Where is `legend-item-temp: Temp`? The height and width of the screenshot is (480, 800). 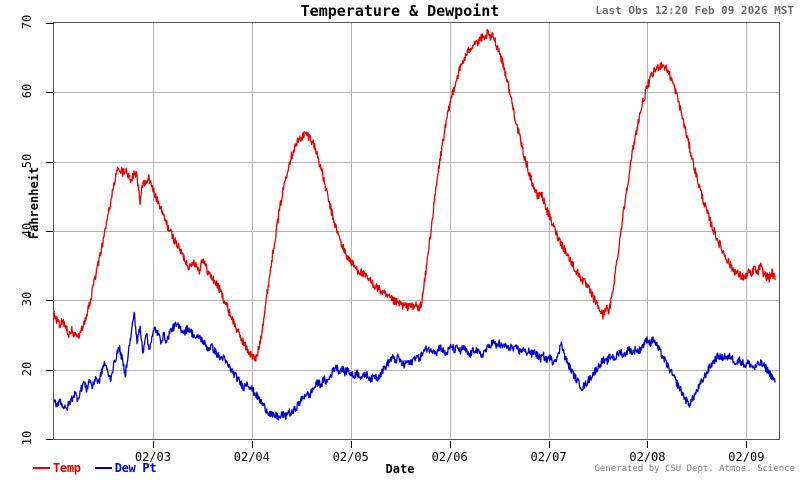
legend-item-temp: Temp is located at coordinates (57, 468).